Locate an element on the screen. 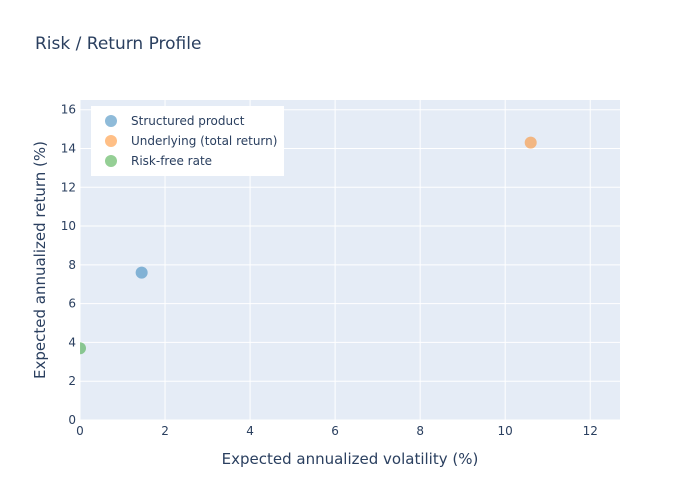 This screenshot has width=700, height=500. y-tick-label: 0 is located at coordinates (72, 420).